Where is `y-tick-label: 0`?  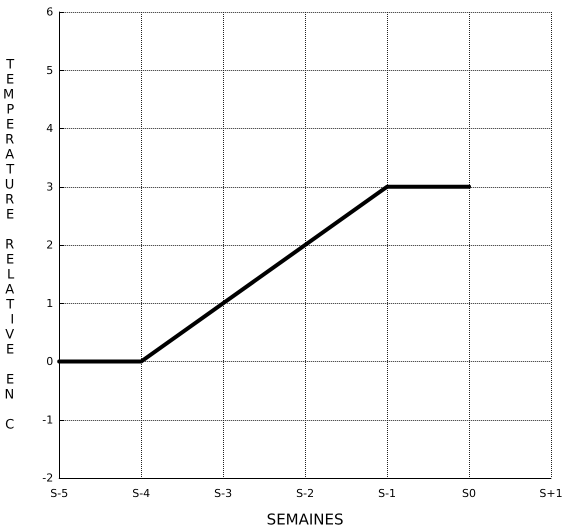
y-tick-label: 0 is located at coordinates (50, 361).